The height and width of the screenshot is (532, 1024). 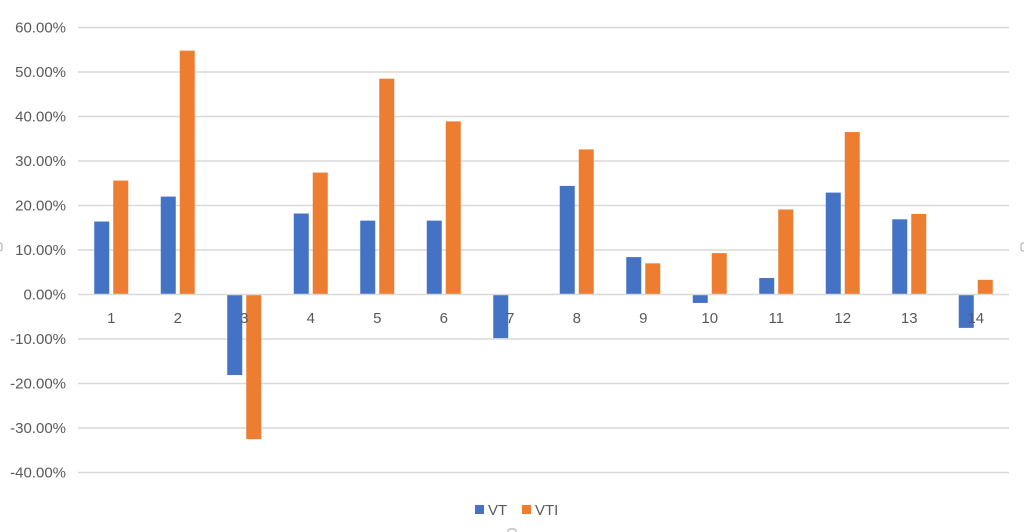 What do you see at coordinates (38, 428) in the screenshot?
I see `y-tick-label: -30.00%` at bounding box center [38, 428].